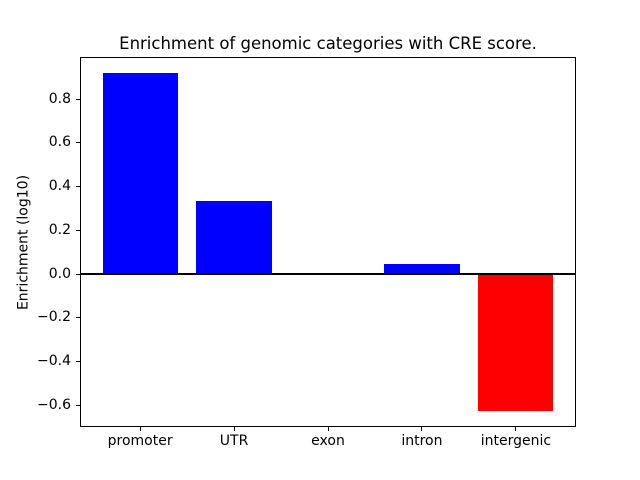 This screenshot has height=480, width=640. What do you see at coordinates (140, 173) in the screenshot?
I see `bar-promoter` at bounding box center [140, 173].